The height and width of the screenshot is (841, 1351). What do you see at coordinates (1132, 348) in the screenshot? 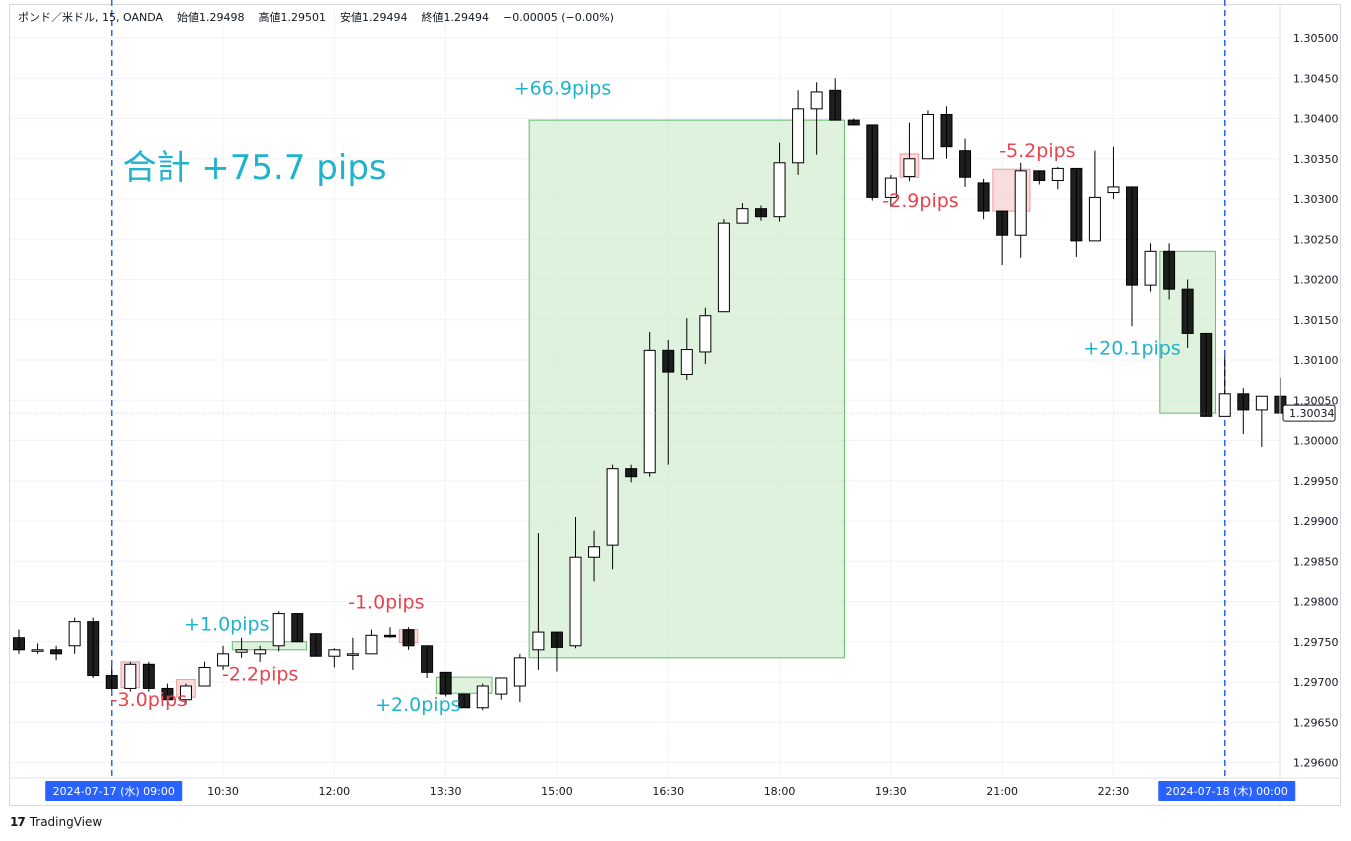
I see `pips-annotation: +20.1pips` at bounding box center [1132, 348].